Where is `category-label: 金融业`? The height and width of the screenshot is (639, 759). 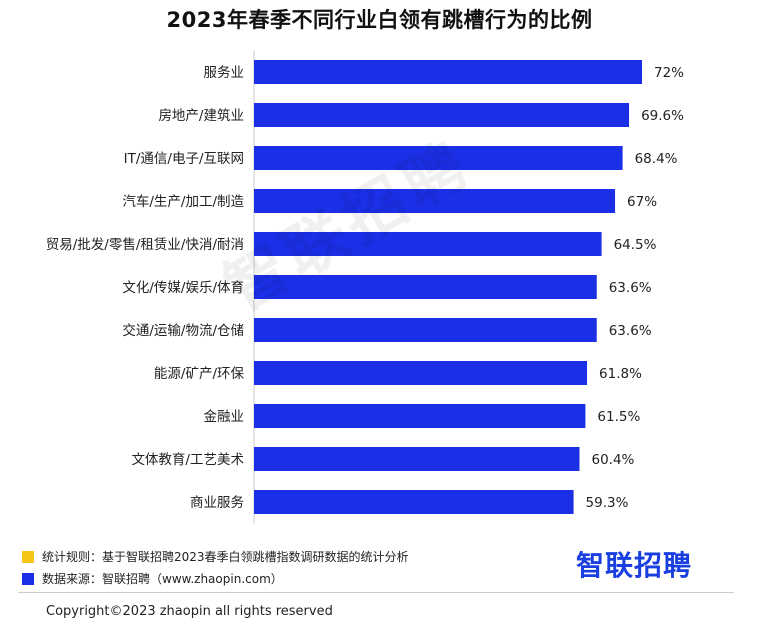
category-label: 金融业 is located at coordinates (224, 417).